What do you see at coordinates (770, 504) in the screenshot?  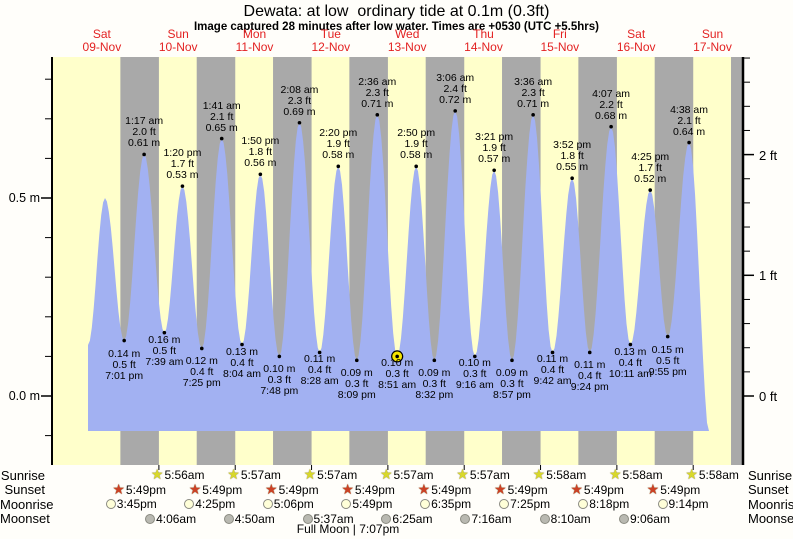 I see `row-label-moonrise-right: Moonrise` at bounding box center [770, 504].